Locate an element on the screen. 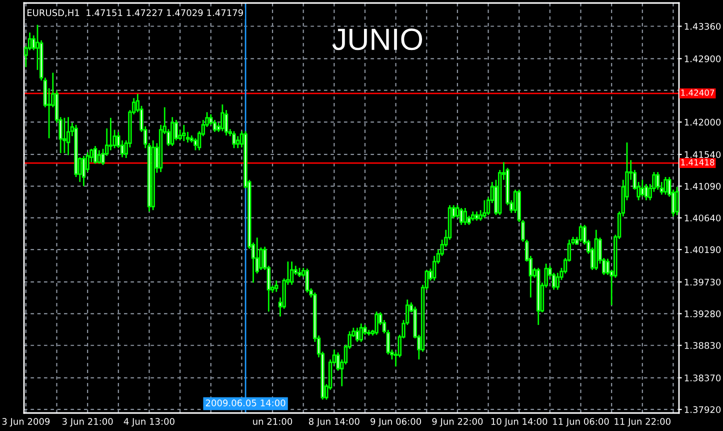  y-tick-label: 1.38370 is located at coordinates (702, 378).